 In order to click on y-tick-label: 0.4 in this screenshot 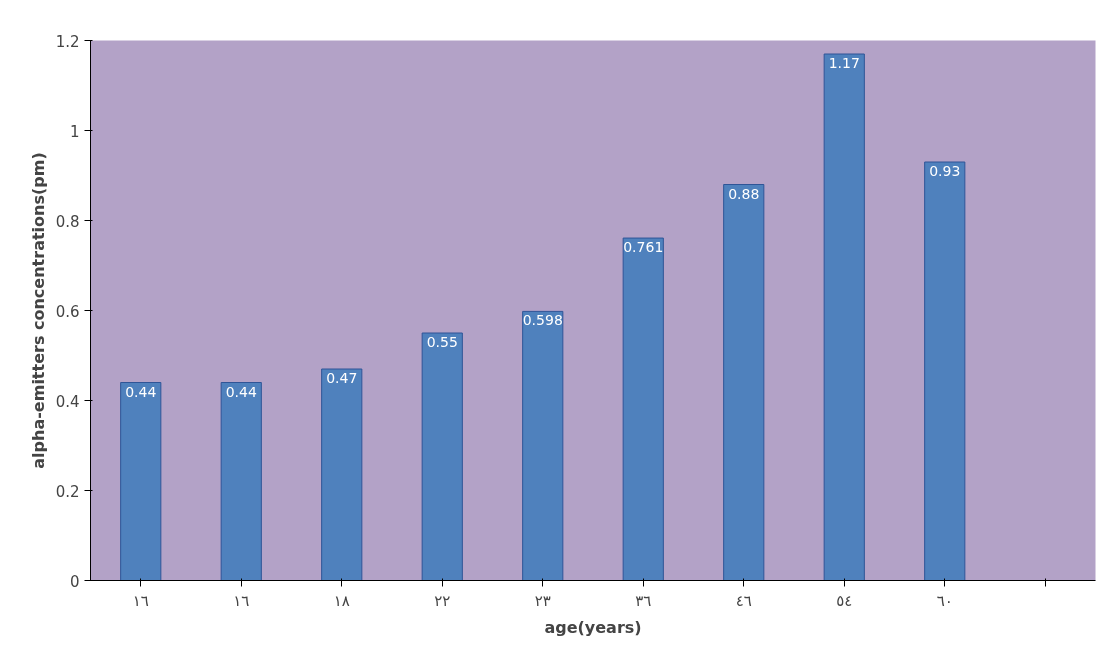, I will do `click(67, 401)`.